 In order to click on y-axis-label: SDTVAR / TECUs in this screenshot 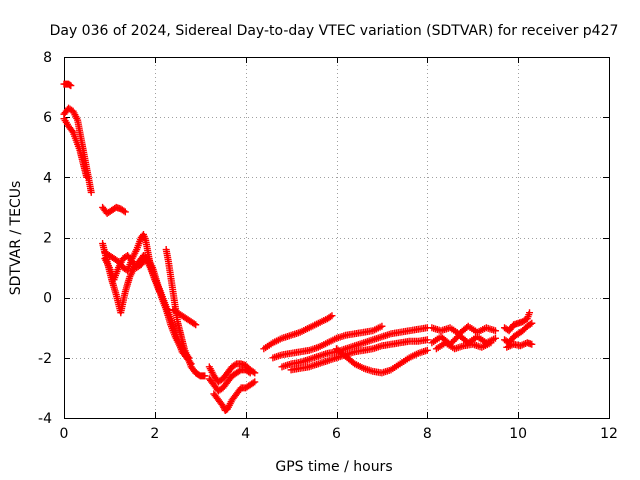, I will do `click(16, 238)`.